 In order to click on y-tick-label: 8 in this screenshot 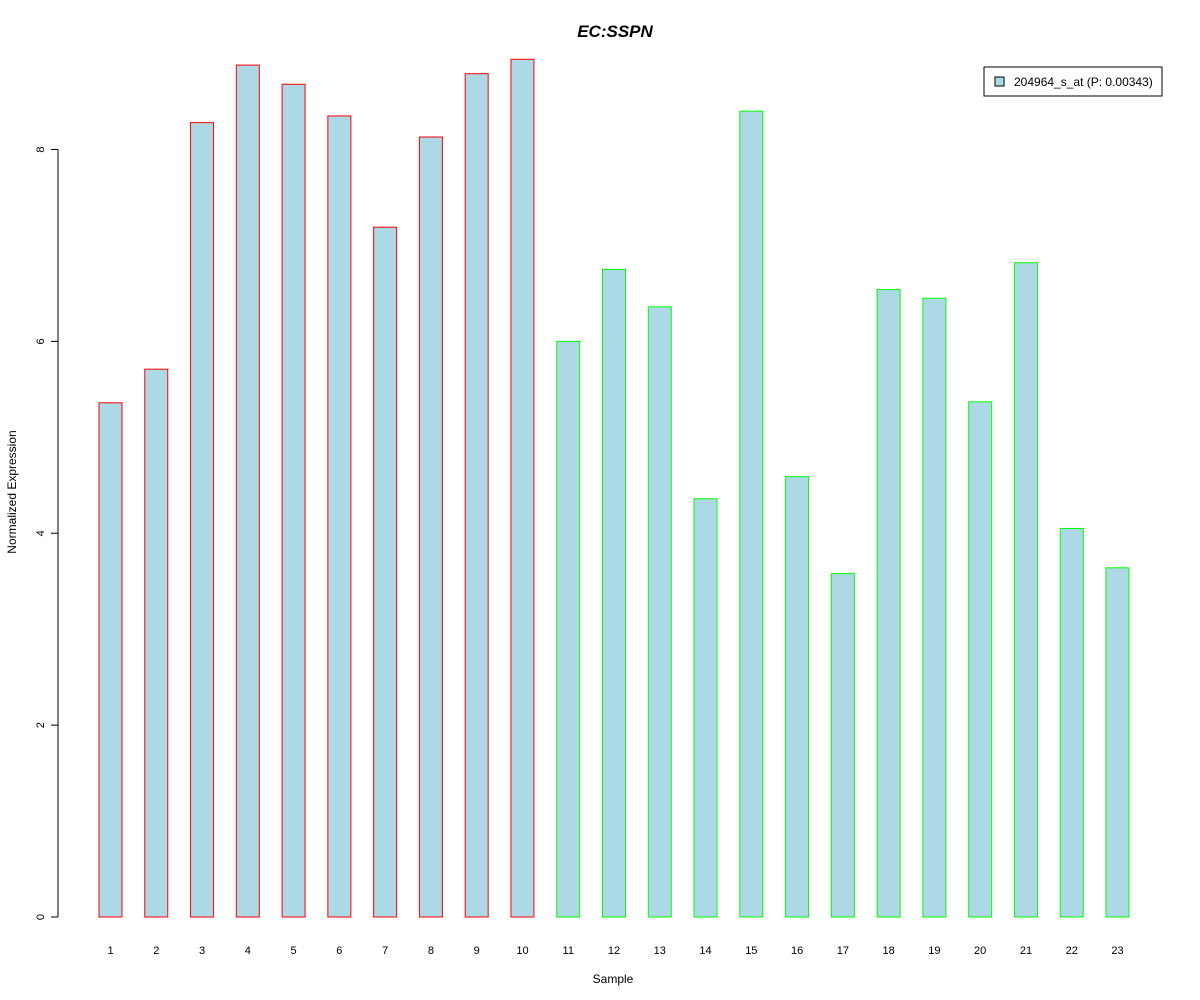, I will do `click(41, 149)`.